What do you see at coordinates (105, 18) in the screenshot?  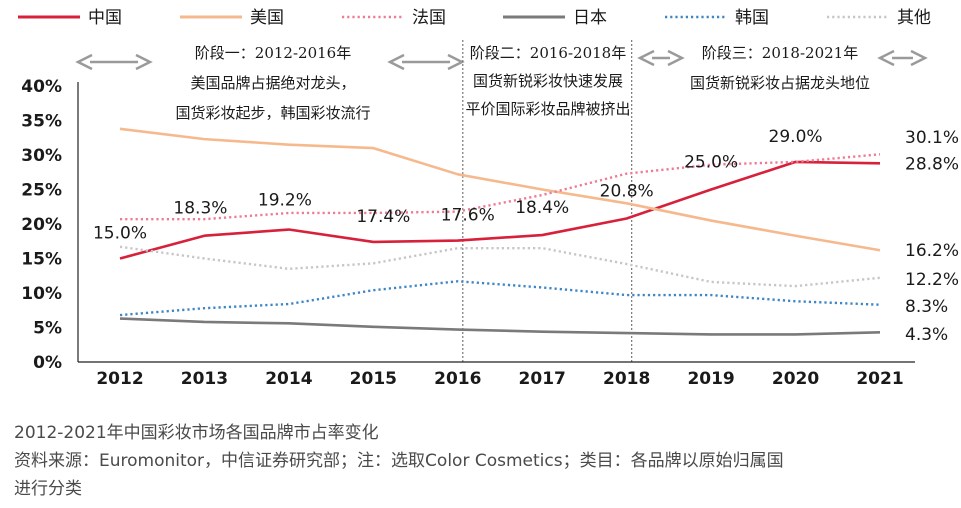 I see `legend-label: 中国` at bounding box center [105, 18].